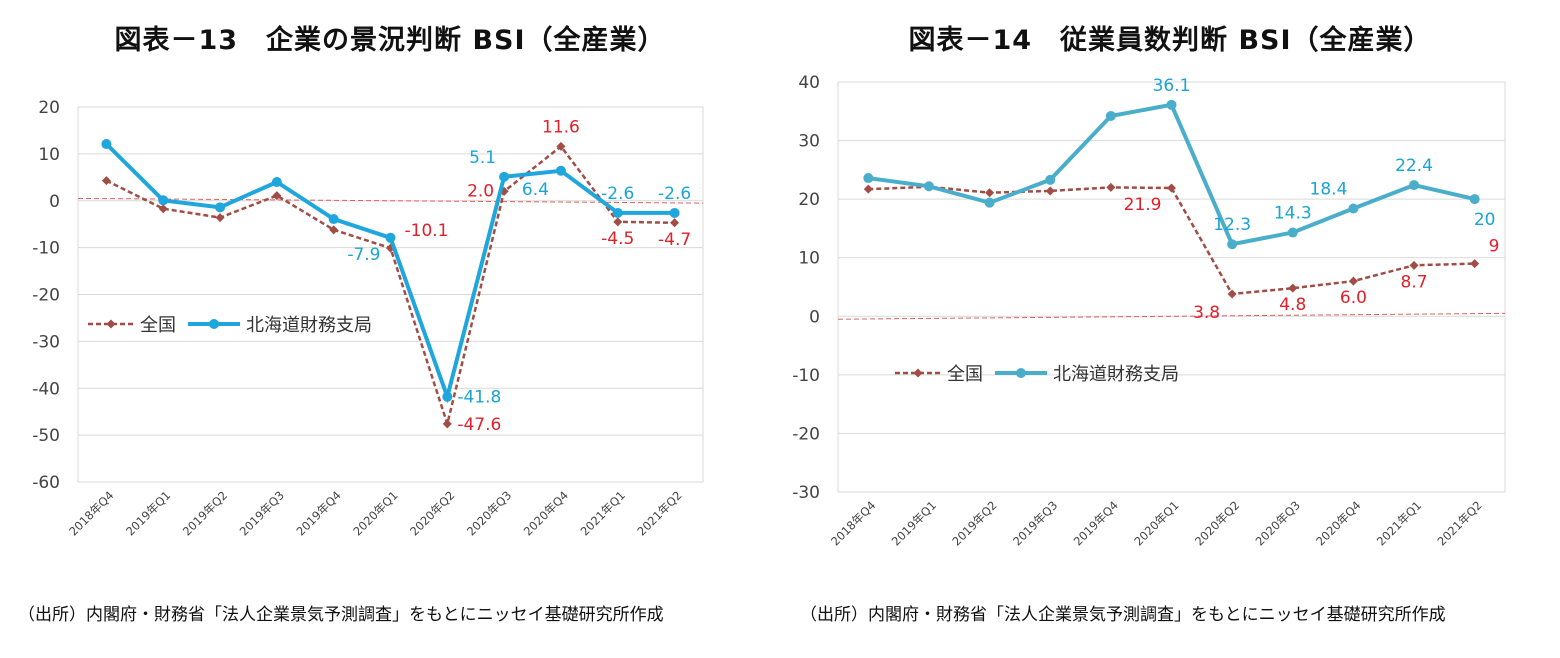 The image size is (1560, 658). Describe the element at coordinates (535, 190) in the screenshot. I see `data-label: 6.4` at that location.